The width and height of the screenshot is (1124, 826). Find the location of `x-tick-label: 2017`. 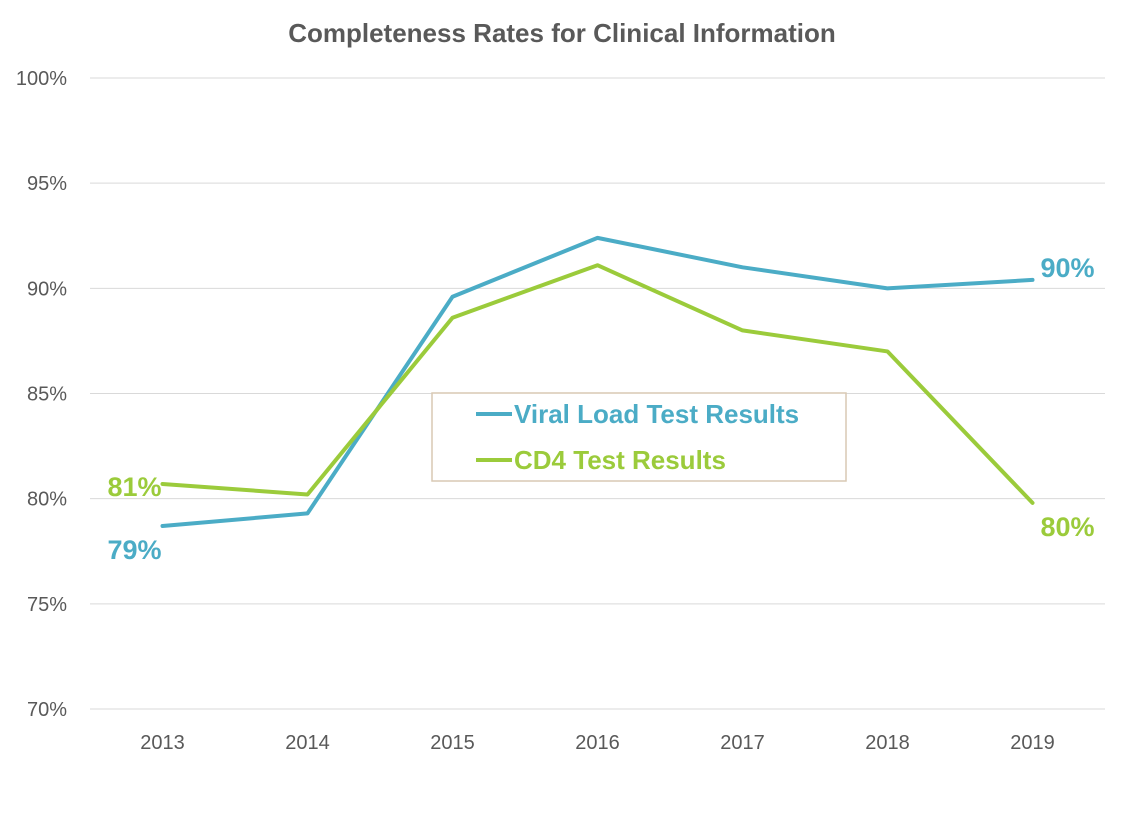

x-tick-label: 2017 is located at coordinates (742, 743).